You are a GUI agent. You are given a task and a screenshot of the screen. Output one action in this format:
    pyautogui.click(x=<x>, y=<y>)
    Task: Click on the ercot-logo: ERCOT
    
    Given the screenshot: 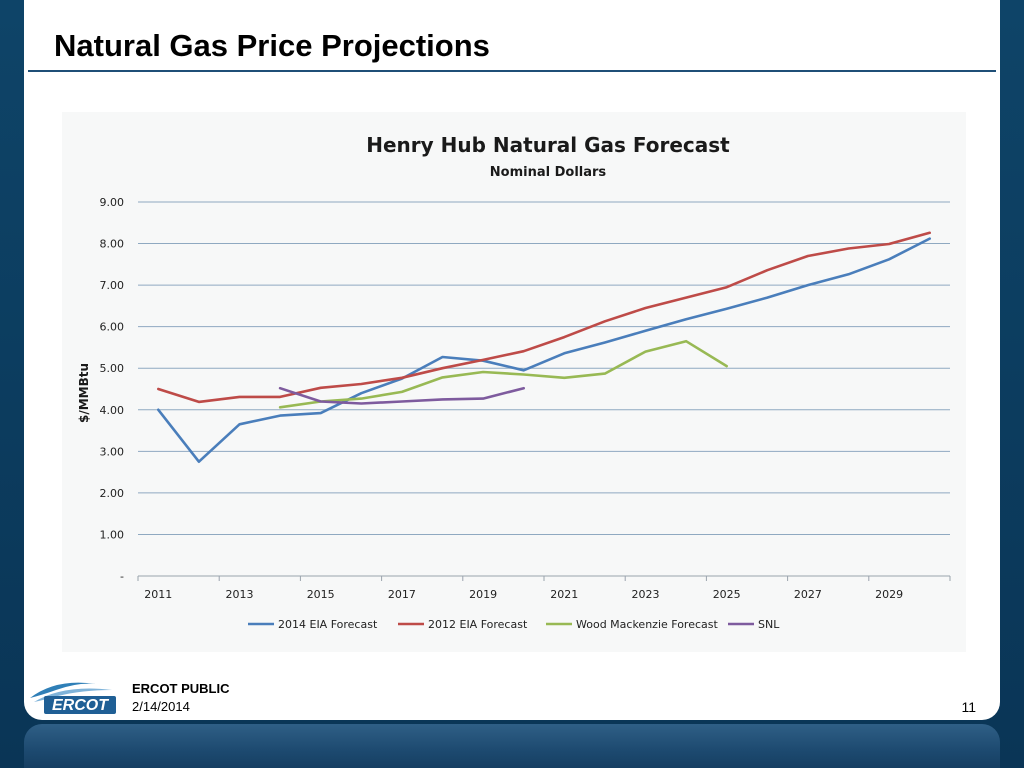 What is the action you would take?
    pyautogui.click(x=73, y=698)
    